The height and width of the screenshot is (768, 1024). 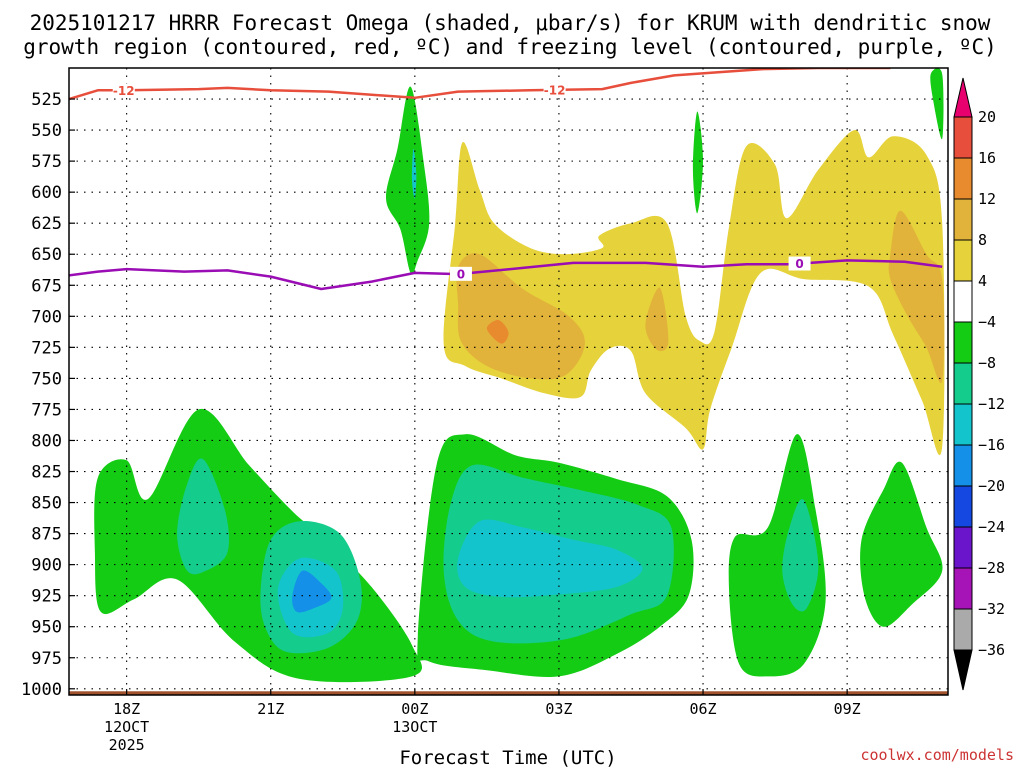 I want to click on y-tick-label-850: 850, so click(x=46, y=504).